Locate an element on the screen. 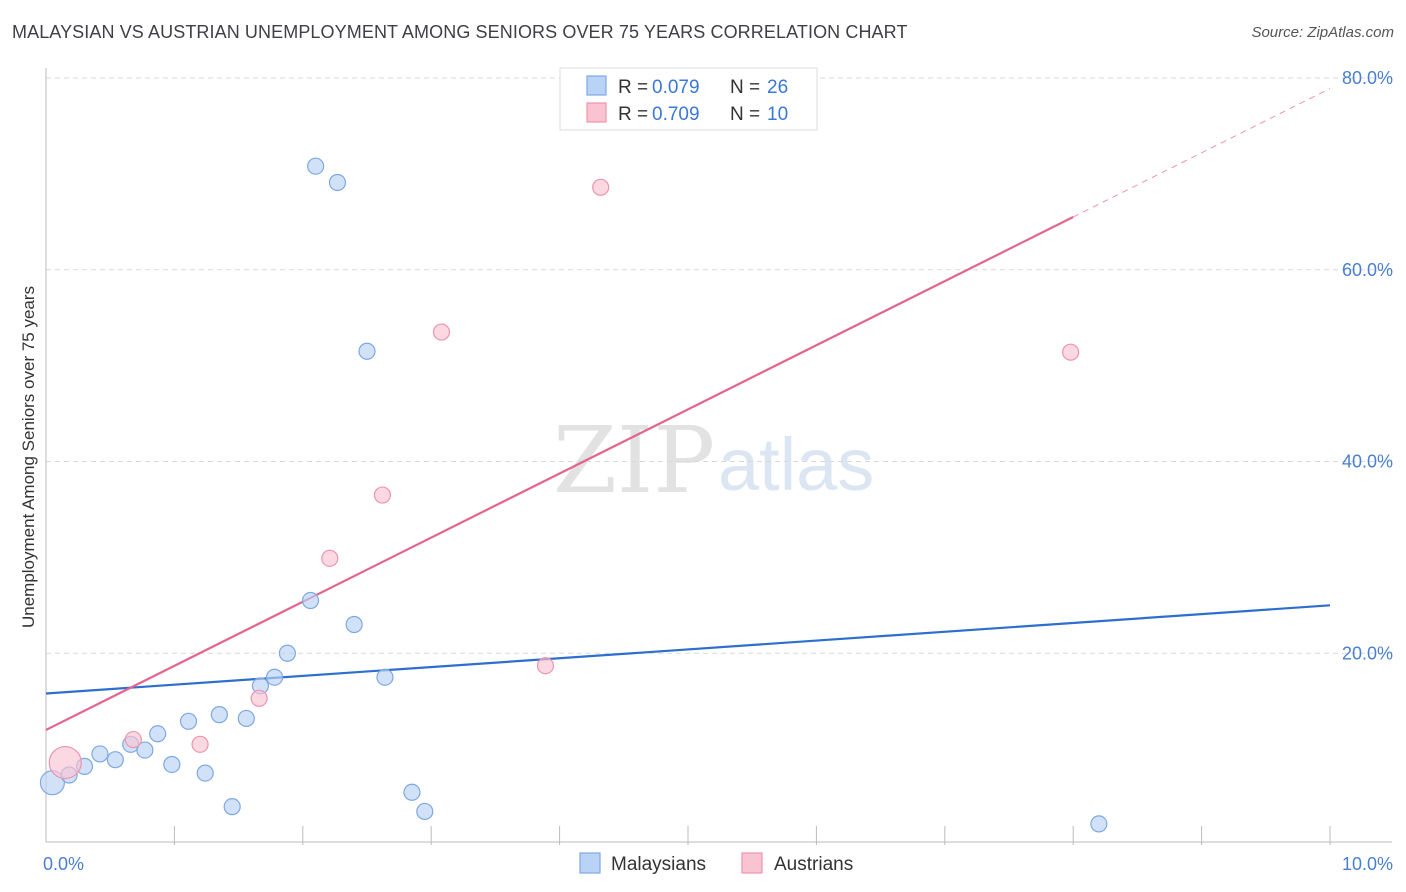 The width and height of the screenshot is (1406, 892). bottom-legend-swatch-malaysians is located at coordinates (590, 863).